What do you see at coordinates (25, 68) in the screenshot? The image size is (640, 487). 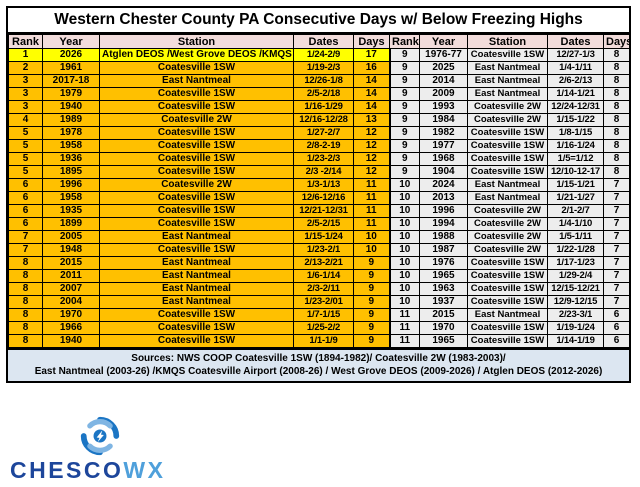 I see `left-rank-cell: 2` at bounding box center [25, 68].